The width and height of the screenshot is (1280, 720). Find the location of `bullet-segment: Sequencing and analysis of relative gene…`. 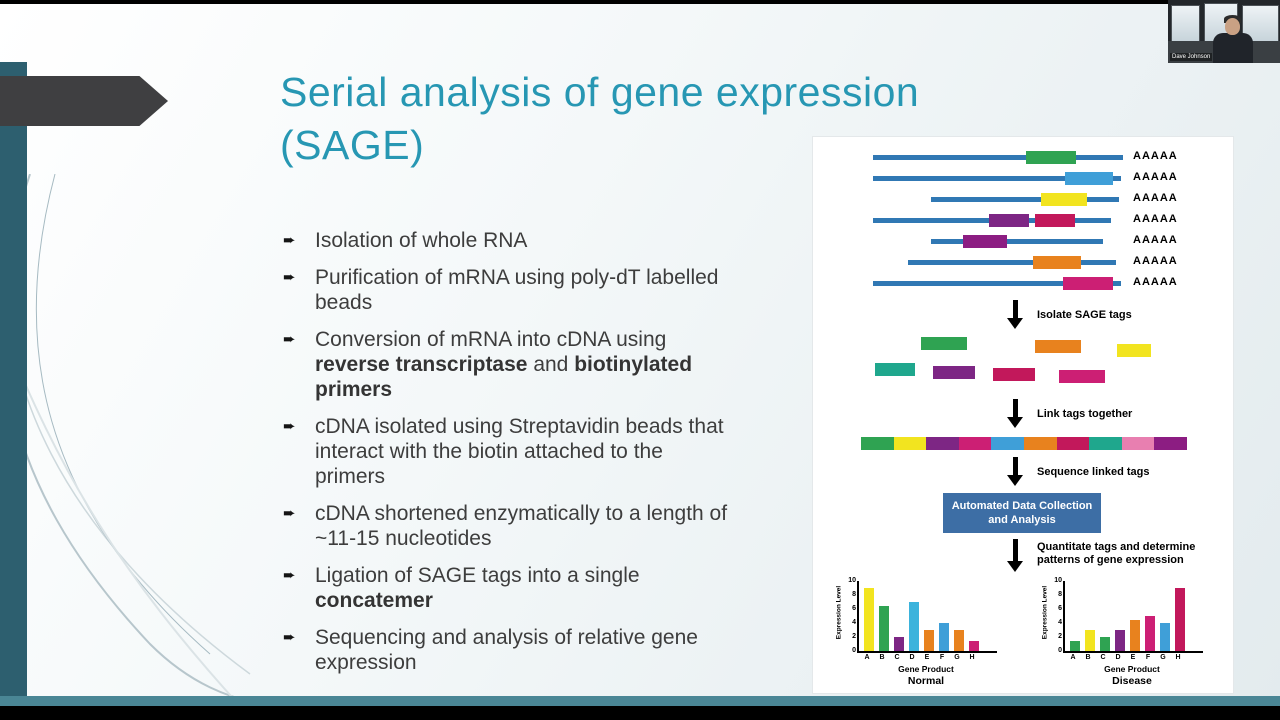

bullet-segment: Sequencing and analysis of relative gene… is located at coordinates (506, 650).